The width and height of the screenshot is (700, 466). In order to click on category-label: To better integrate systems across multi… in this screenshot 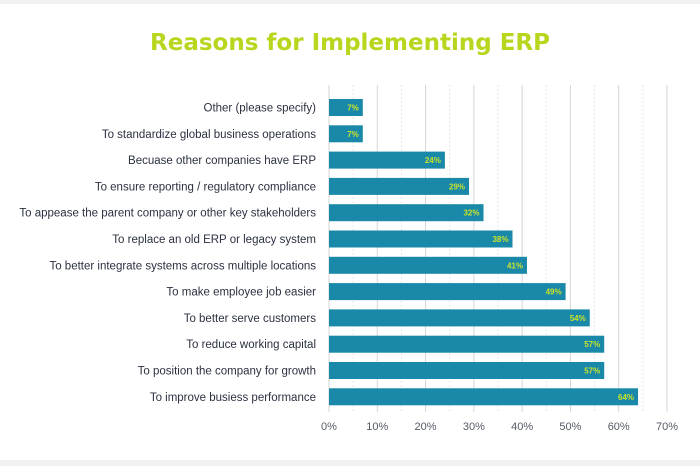, I will do `click(182, 266)`.